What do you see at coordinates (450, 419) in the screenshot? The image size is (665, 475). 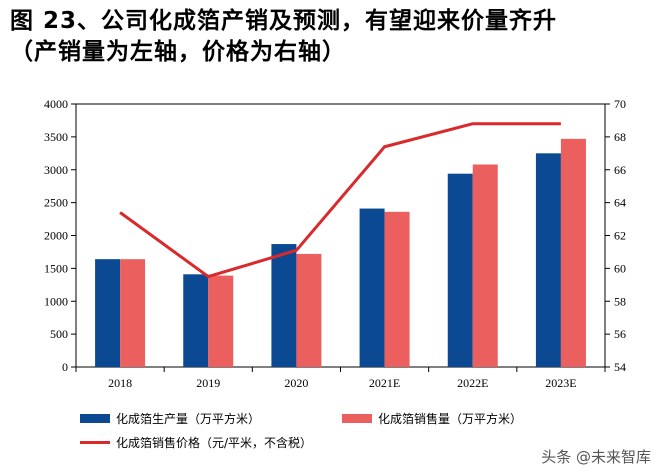 I see `legend-label-sales: 化成箔销售量（万平方米）` at bounding box center [450, 419].